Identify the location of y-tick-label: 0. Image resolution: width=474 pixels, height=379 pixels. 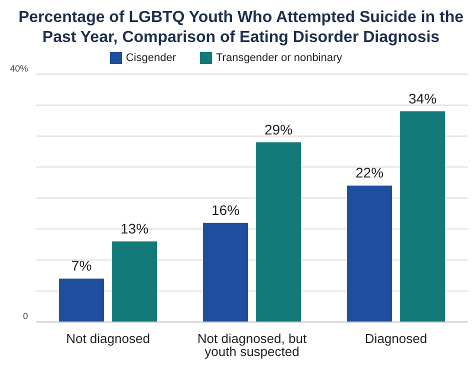
(25, 316).